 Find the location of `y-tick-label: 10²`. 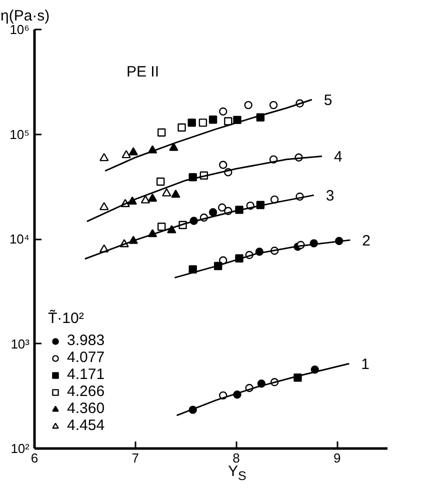

y-tick-label: 10² is located at coordinates (20, 448).